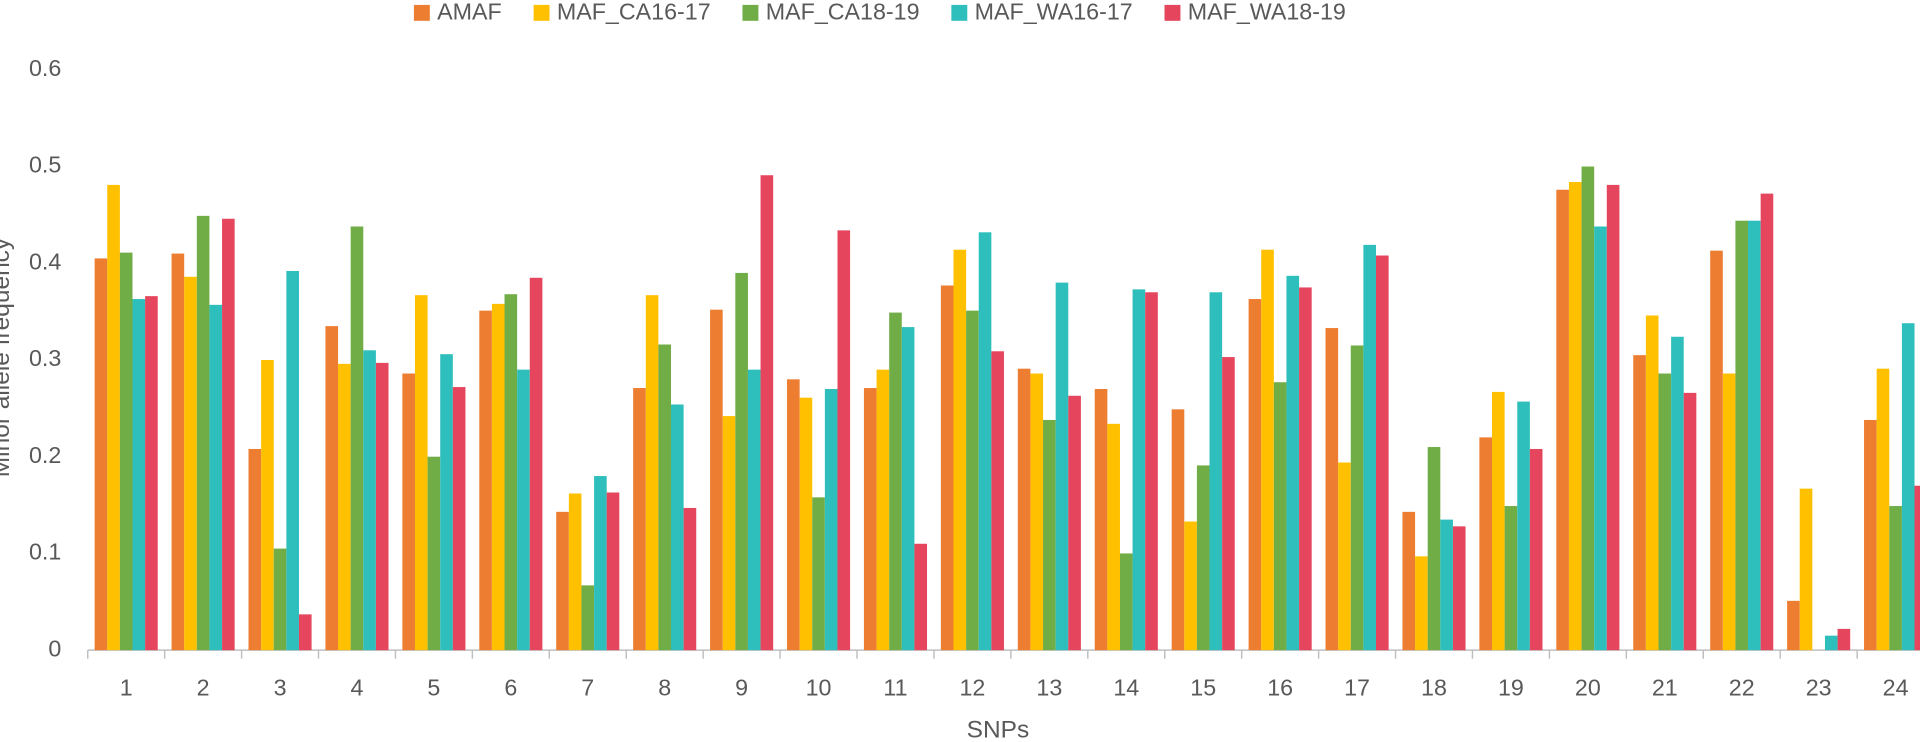 Image resolution: width=1920 pixels, height=742 pixels. I want to click on y-tick-label: 0.4, so click(45, 261).